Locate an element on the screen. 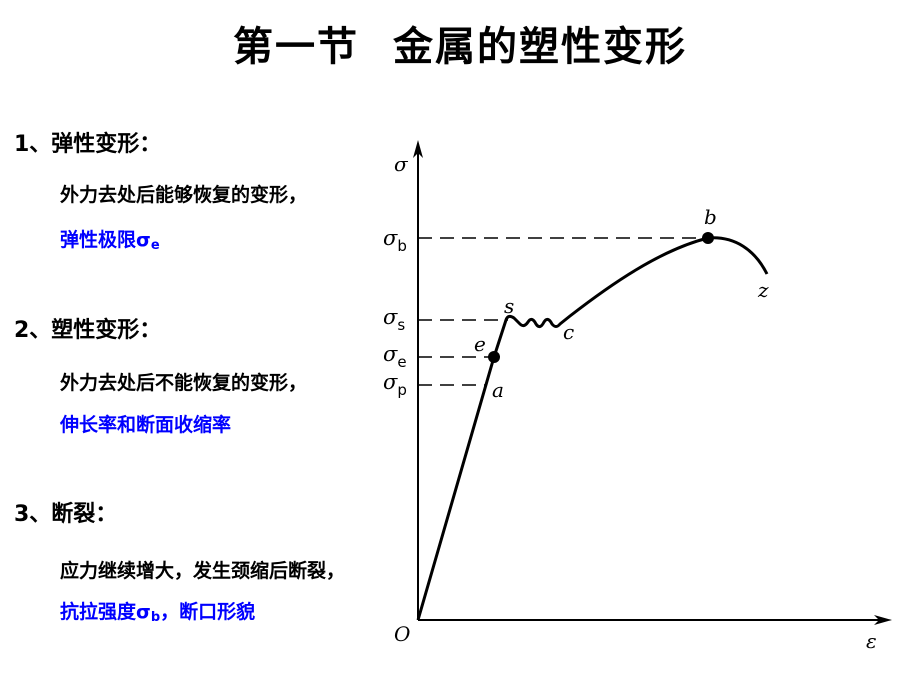 This screenshot has height=690, width=920. section-elastic-heading: 1、弹性变形： is located at coordinates (88, 144).